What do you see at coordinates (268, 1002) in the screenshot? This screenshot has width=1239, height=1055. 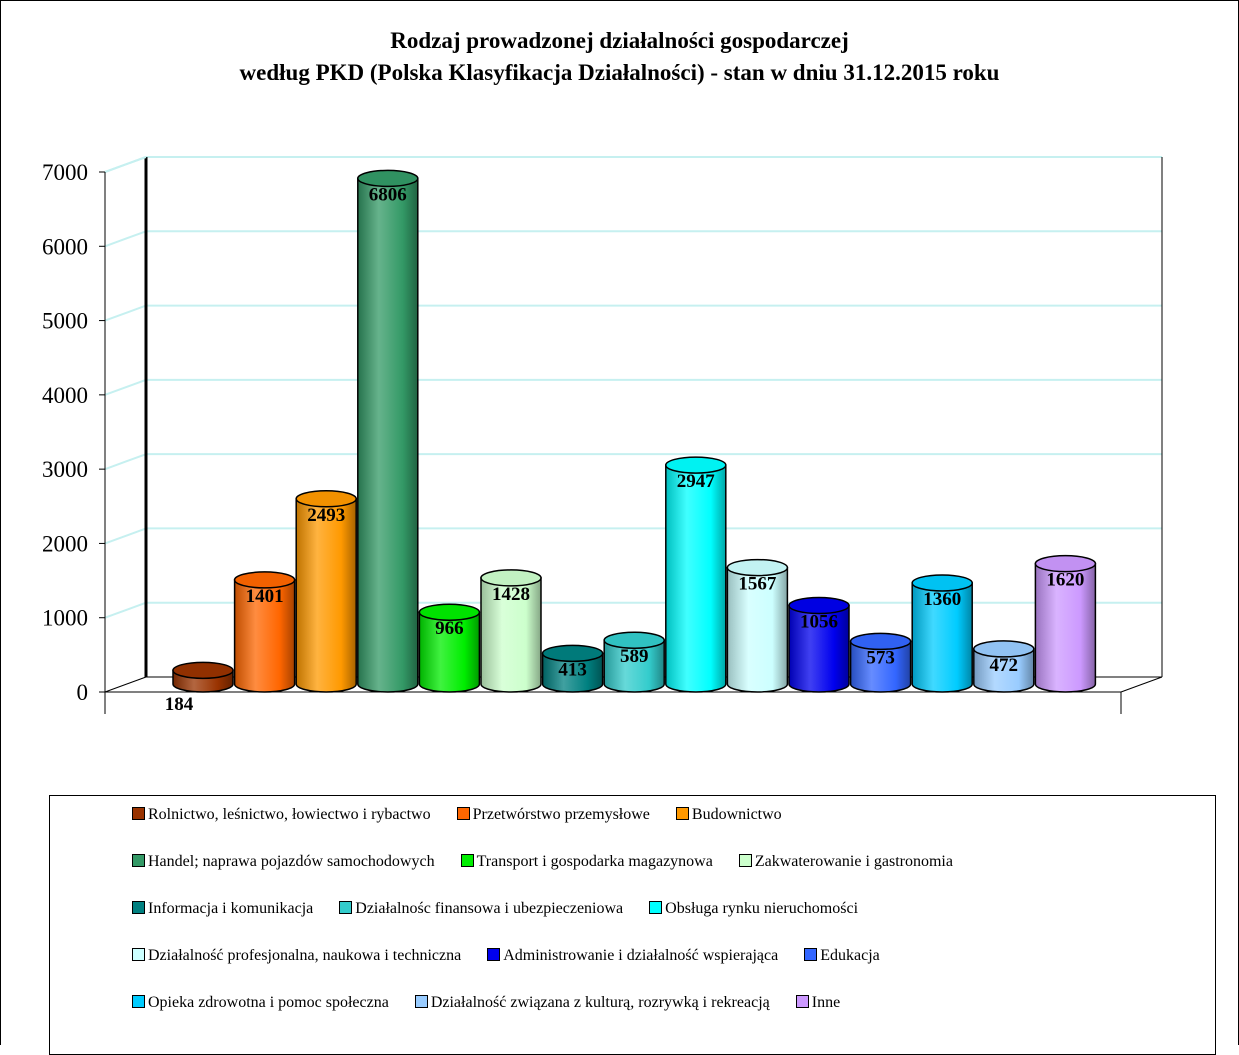 I see `legend-label: Opieka zdrowotna i pomoc społeczna` at bounding box center [268, 1002].